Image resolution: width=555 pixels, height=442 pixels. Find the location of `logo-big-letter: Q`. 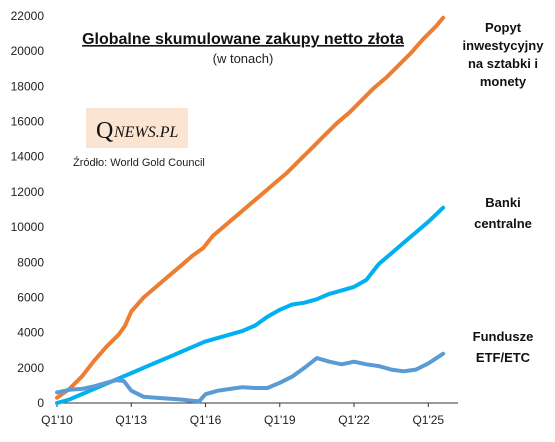

logo-big-letter: Q is located at coordinates (104, 131).